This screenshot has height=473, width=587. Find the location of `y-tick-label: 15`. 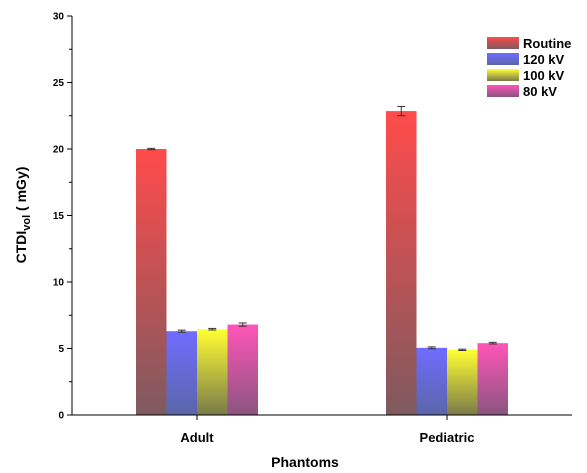

y-tick-label: 15 is located at coordinates (59, 216).